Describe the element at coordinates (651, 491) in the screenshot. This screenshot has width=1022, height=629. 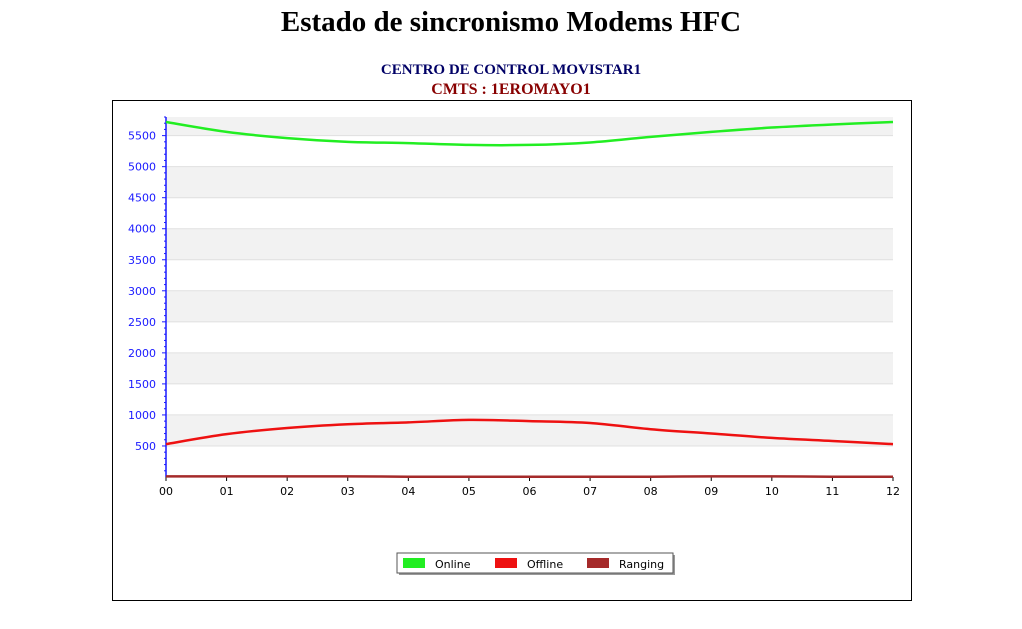
I see `x-tick-label: 08` at that location.